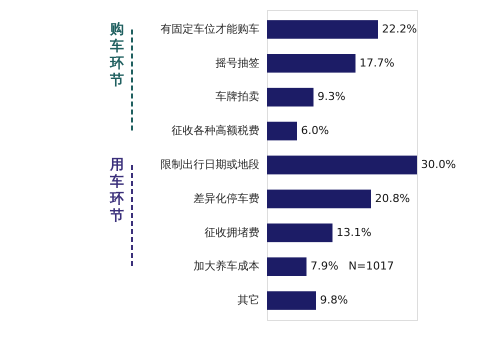  What do you see at coordinates (249, 300) in the screenshot?
I see `y-tick-label: 其它` at bounding box center [249, 300].